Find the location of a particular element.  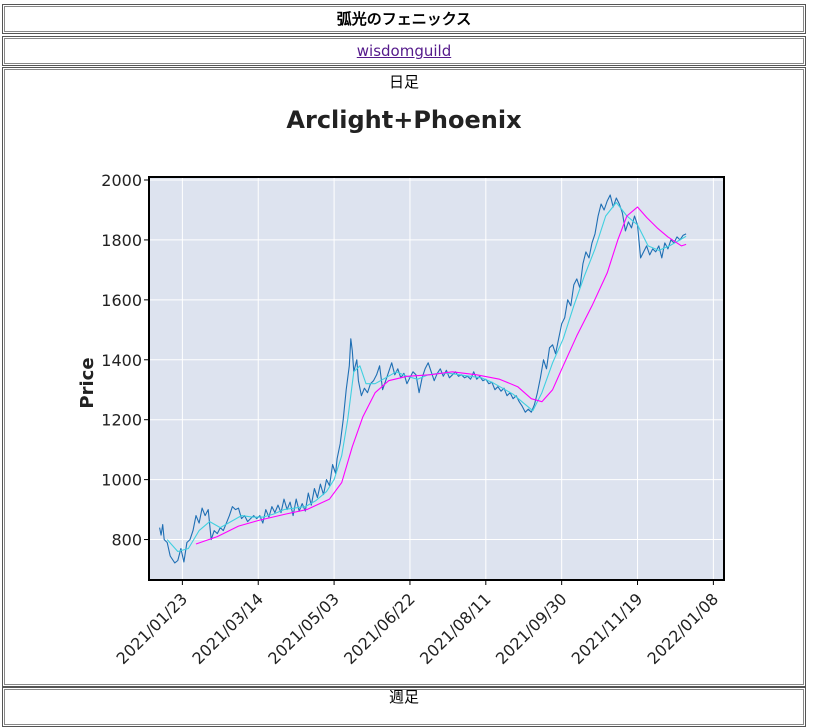

card-title-box: 弧光のフェニックス is located at coordinates (404, 19).